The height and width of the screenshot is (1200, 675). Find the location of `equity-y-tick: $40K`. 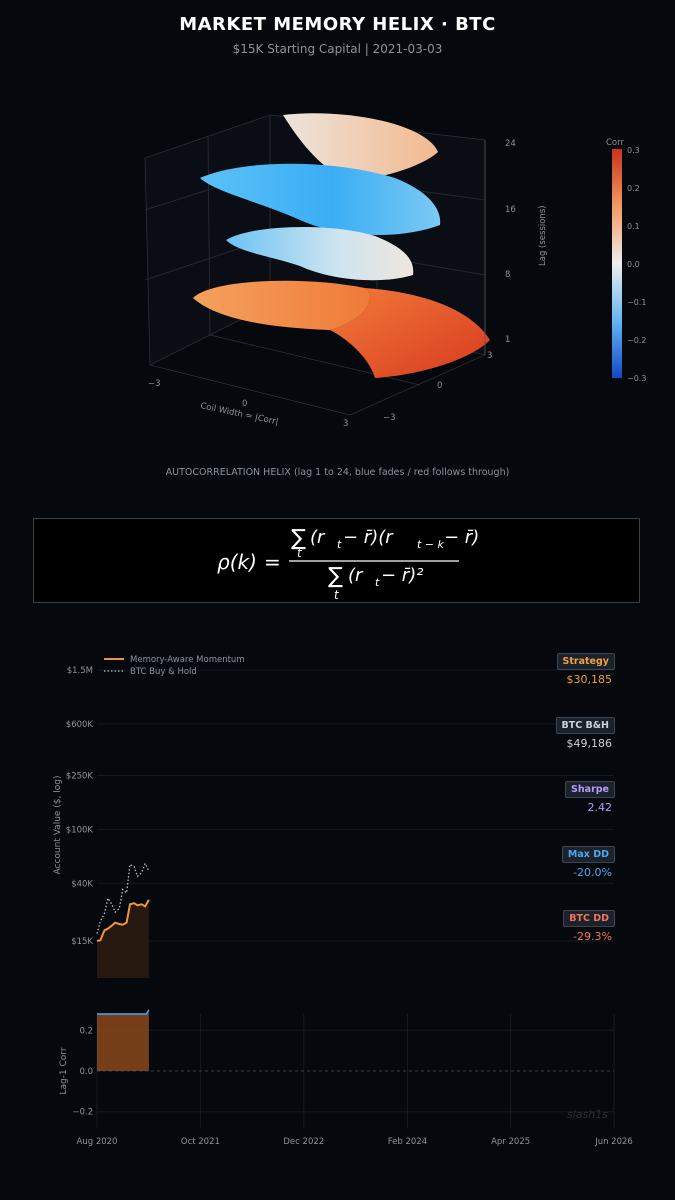

equity-y-tick: $40K is located at coordinates (82, 884).